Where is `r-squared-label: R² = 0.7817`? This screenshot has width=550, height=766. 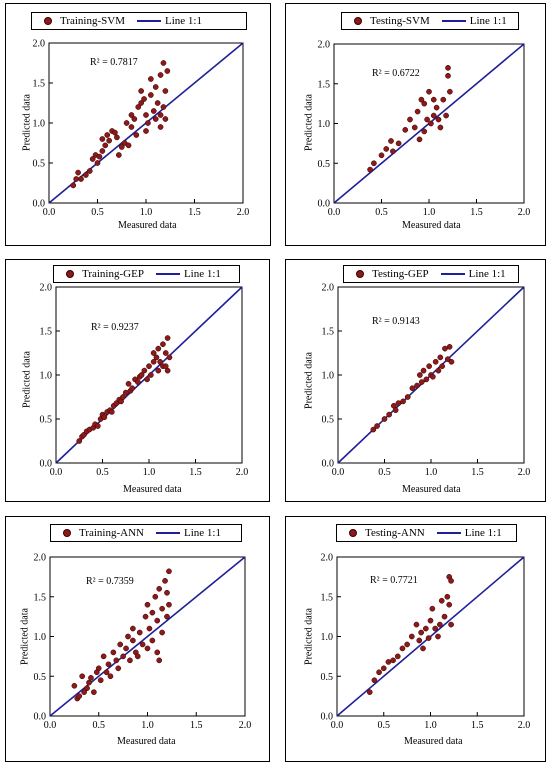 r-squared-label: R² = 0.7817 is located at coordinates (114, 62).